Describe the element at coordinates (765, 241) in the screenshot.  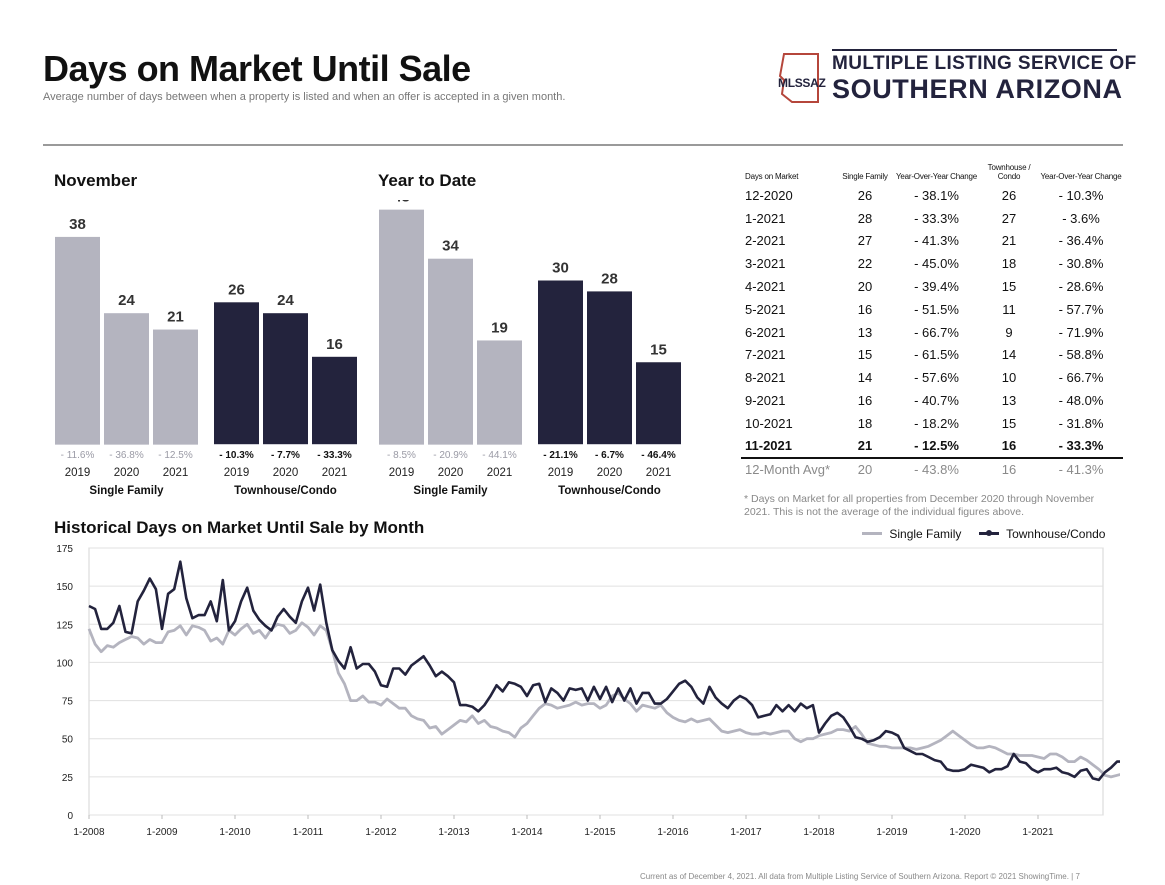
I see `table-cell: 2-2021` at that location.